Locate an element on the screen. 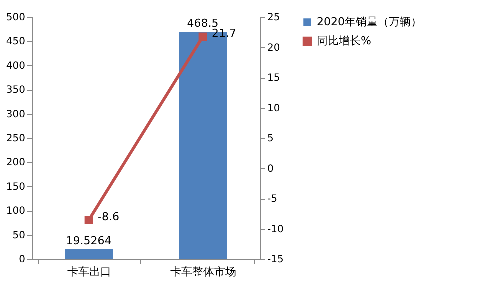 The image size is (483, 291). y-tick-label: 150 is located at coordinates (16, 187).